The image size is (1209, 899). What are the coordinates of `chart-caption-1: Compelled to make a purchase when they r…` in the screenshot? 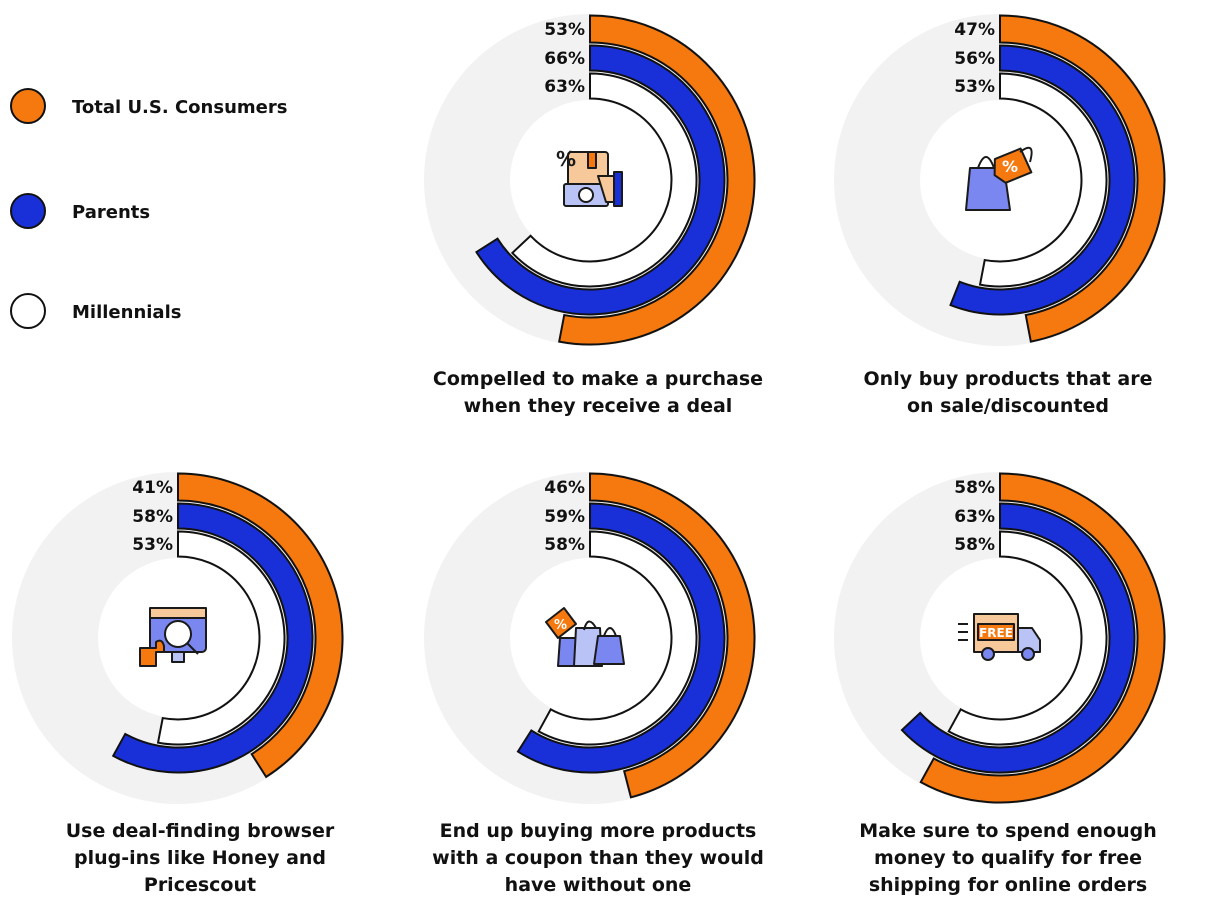 It's located at (598, 393).